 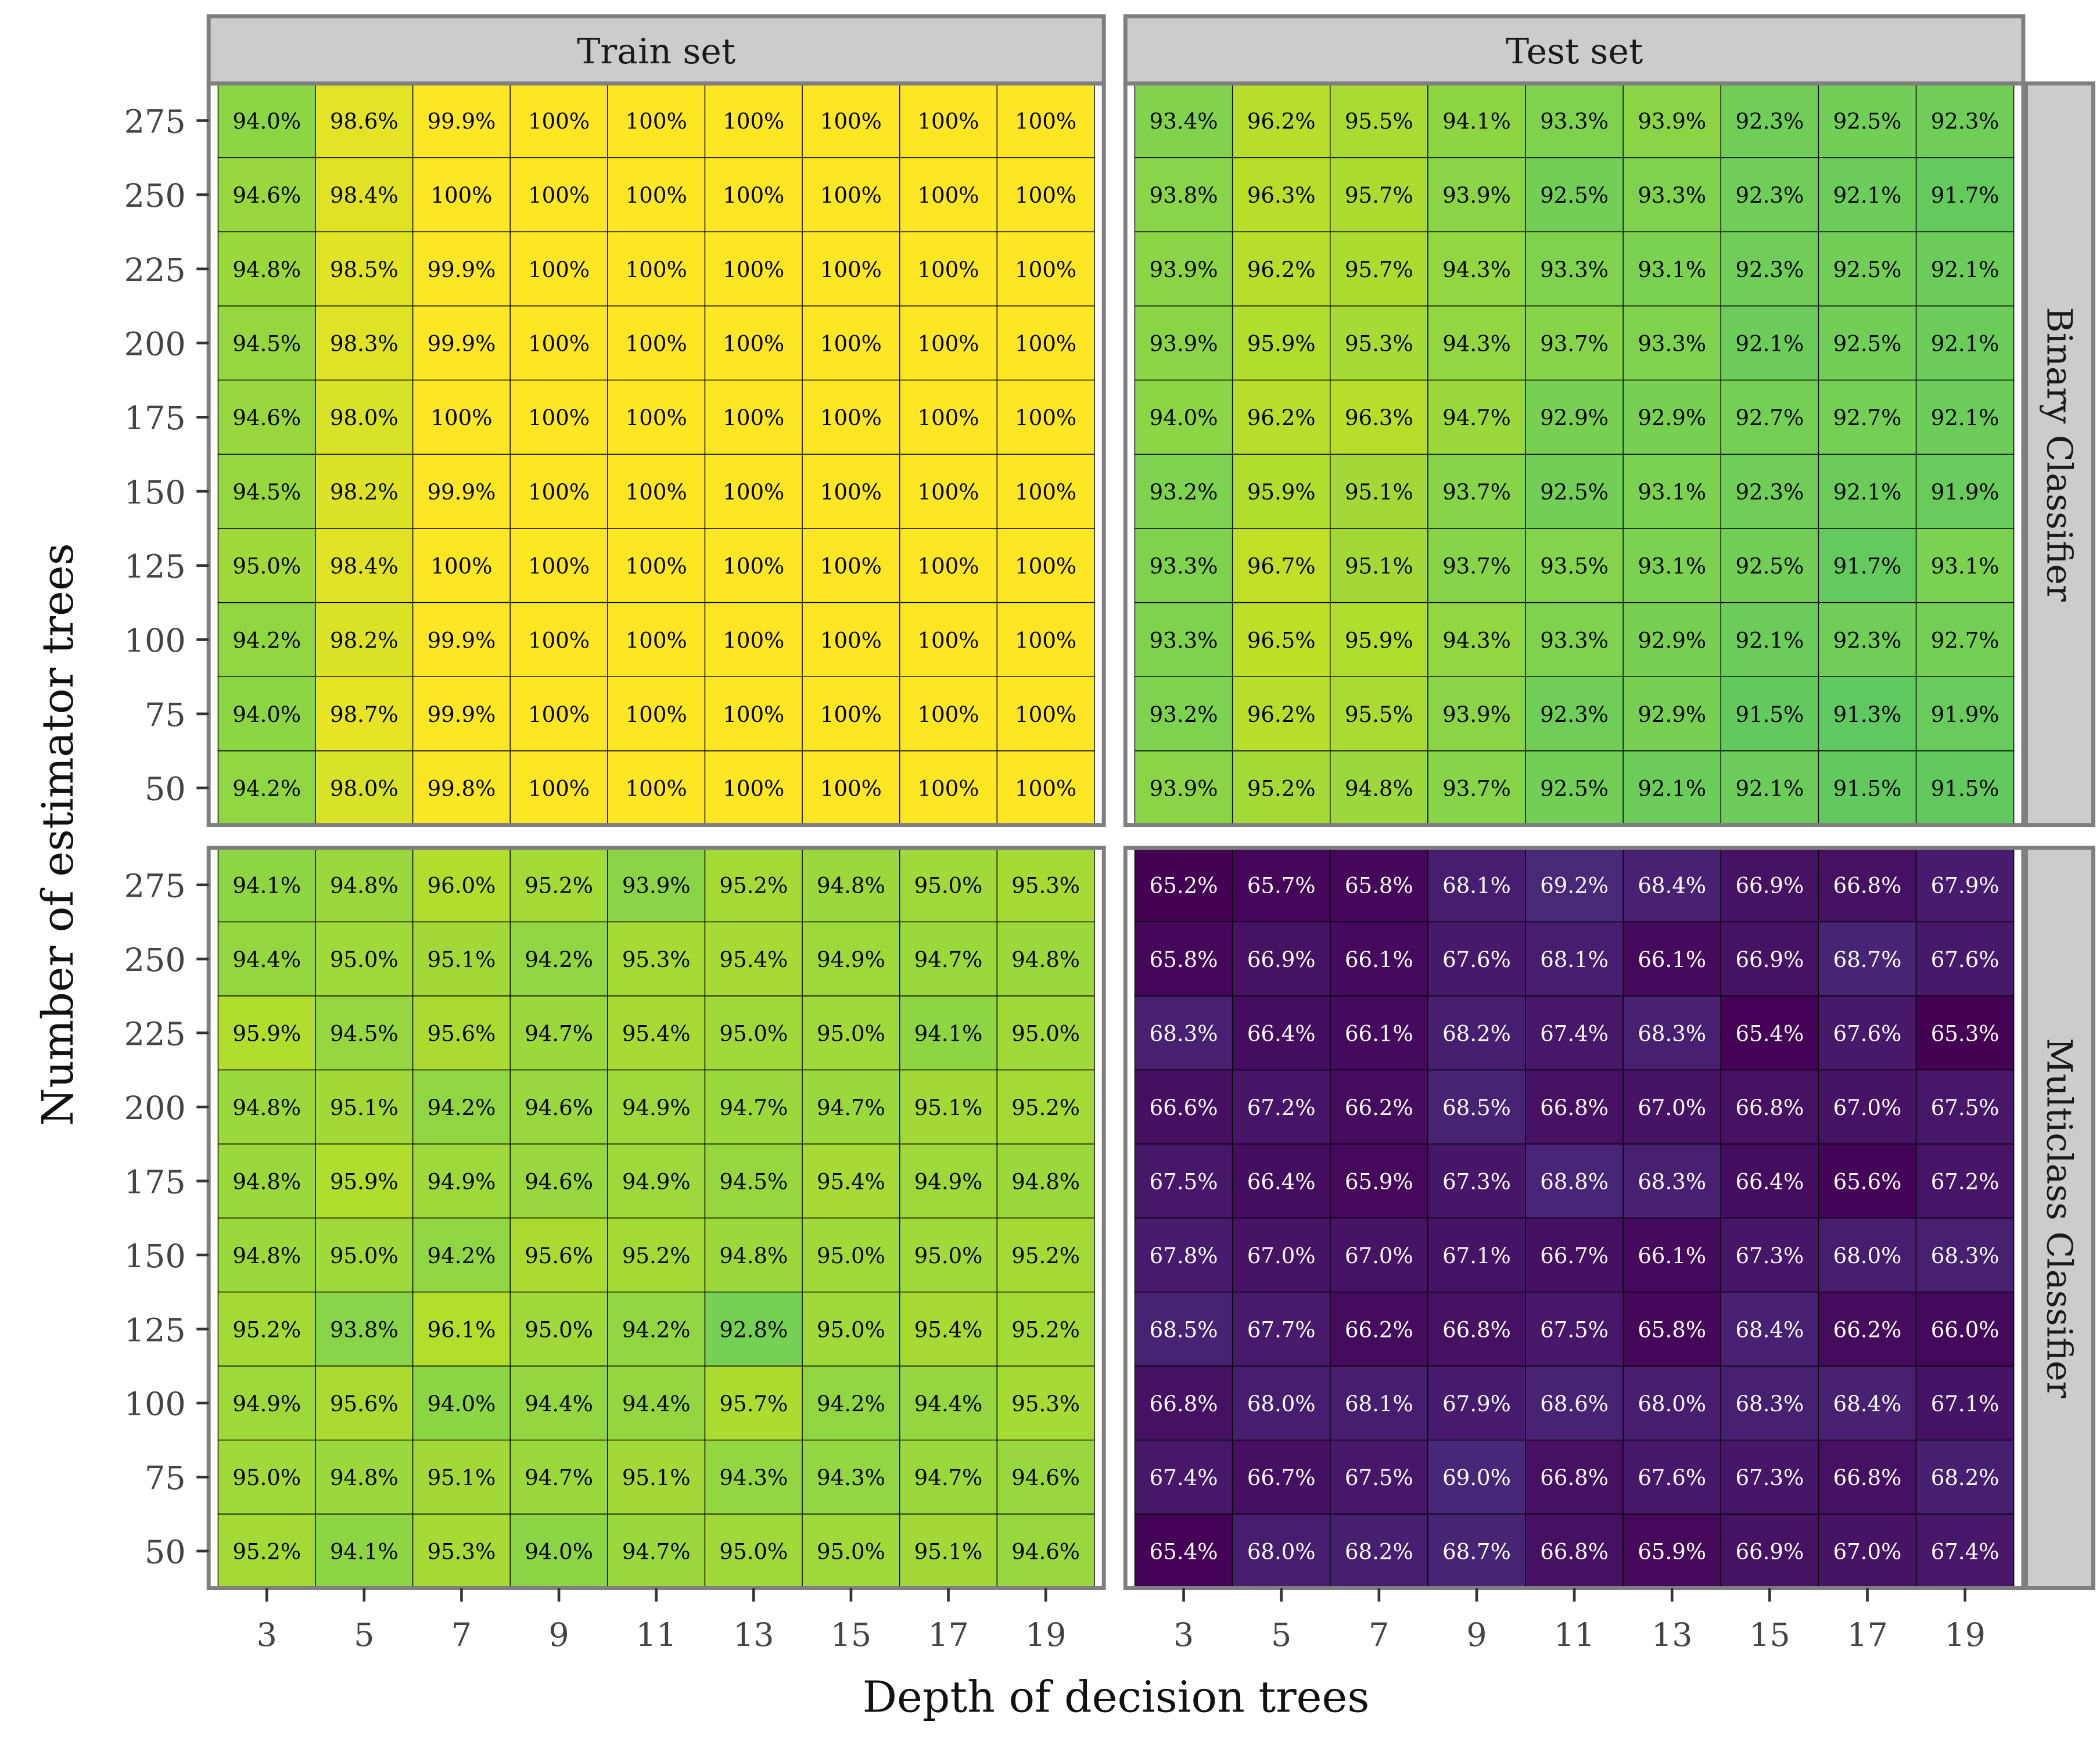 I want to click on cell-label: 95.7%, so click(x=1379, y=269).